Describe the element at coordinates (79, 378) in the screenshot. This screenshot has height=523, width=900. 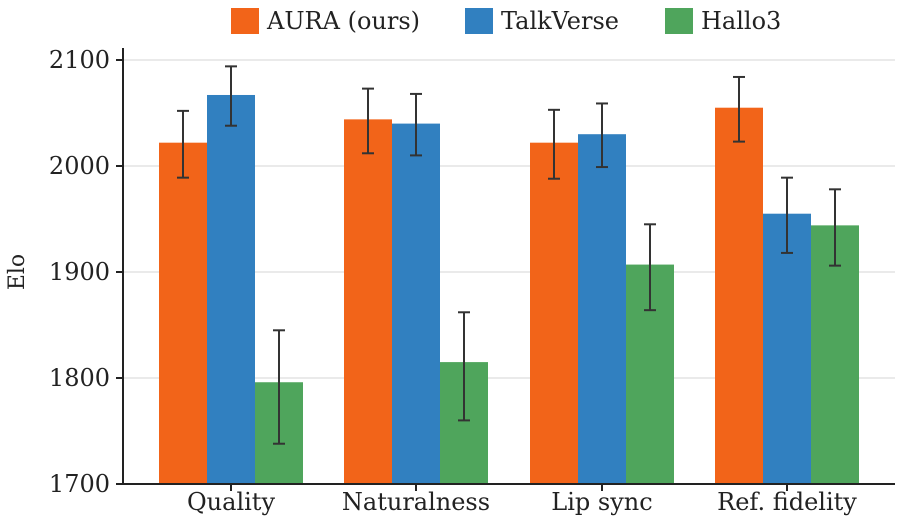
I see `y-tick-label: 1800` at that location.